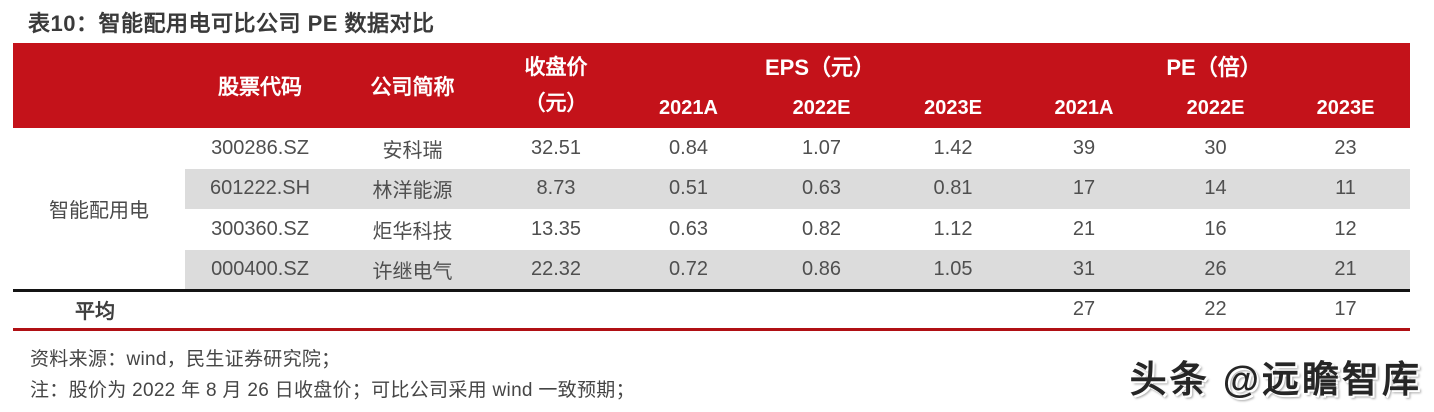 This screenshot has width=1434, height=412. I want to click on header-eps-group: EPS（元）, so click(820, 65).